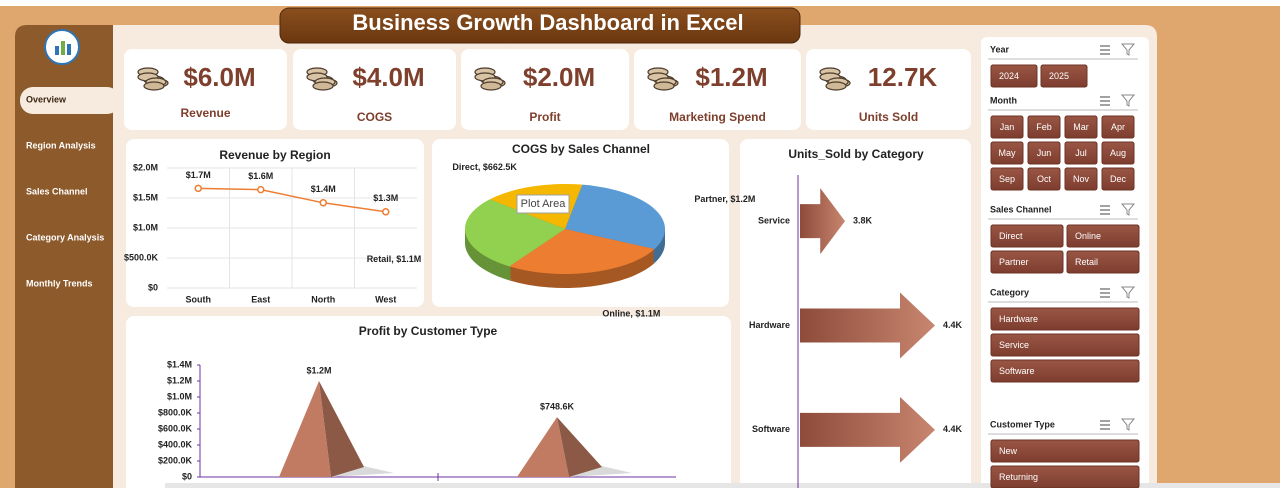 Image resolution: width=1280 pixels, height=488 pixels. What do you see at coordinates (61, 145) in the screenshot?
I see `nav-item: Region Analysis` at bounding box center [61, 145].